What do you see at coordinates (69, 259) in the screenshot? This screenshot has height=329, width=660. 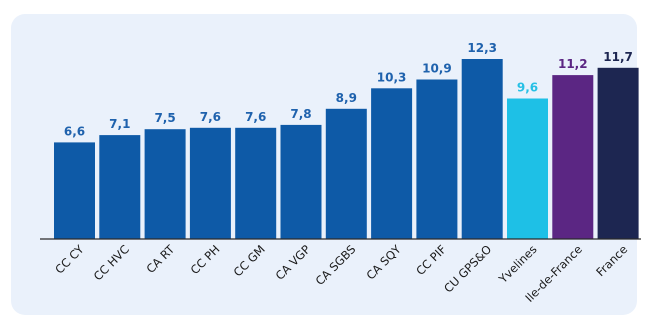 I see `category-label: CC CY` at bounding box center [69, 259].